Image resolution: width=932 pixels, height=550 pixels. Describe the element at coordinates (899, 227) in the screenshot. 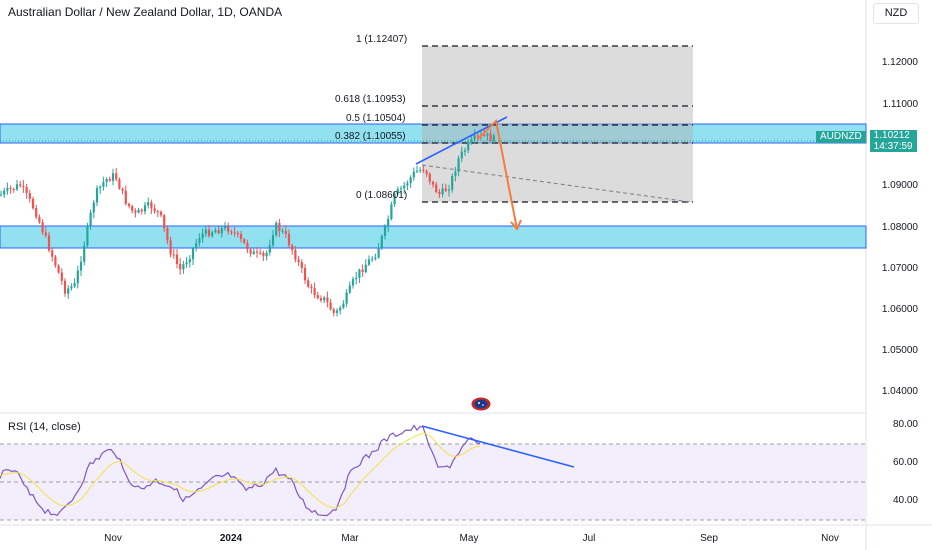

I see `price-tick: 1.08000` at that location.